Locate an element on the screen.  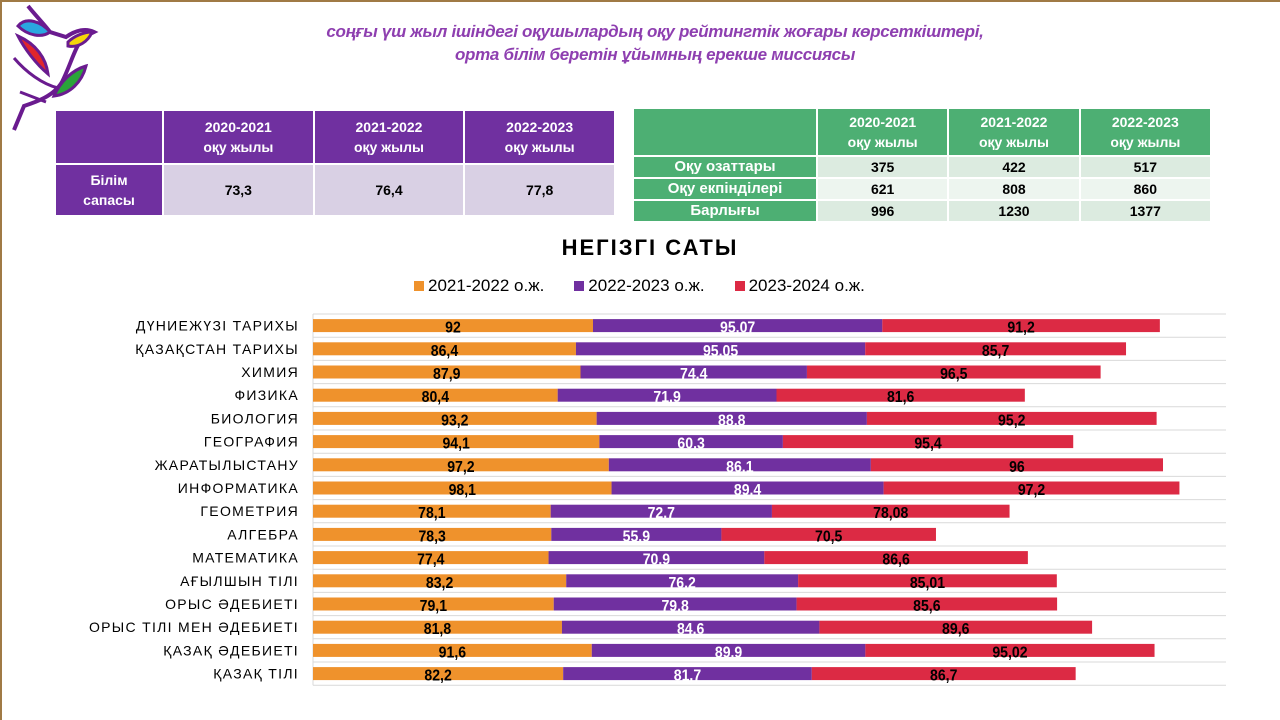
data-label: 76.2 is located at coordinates (681, 583).